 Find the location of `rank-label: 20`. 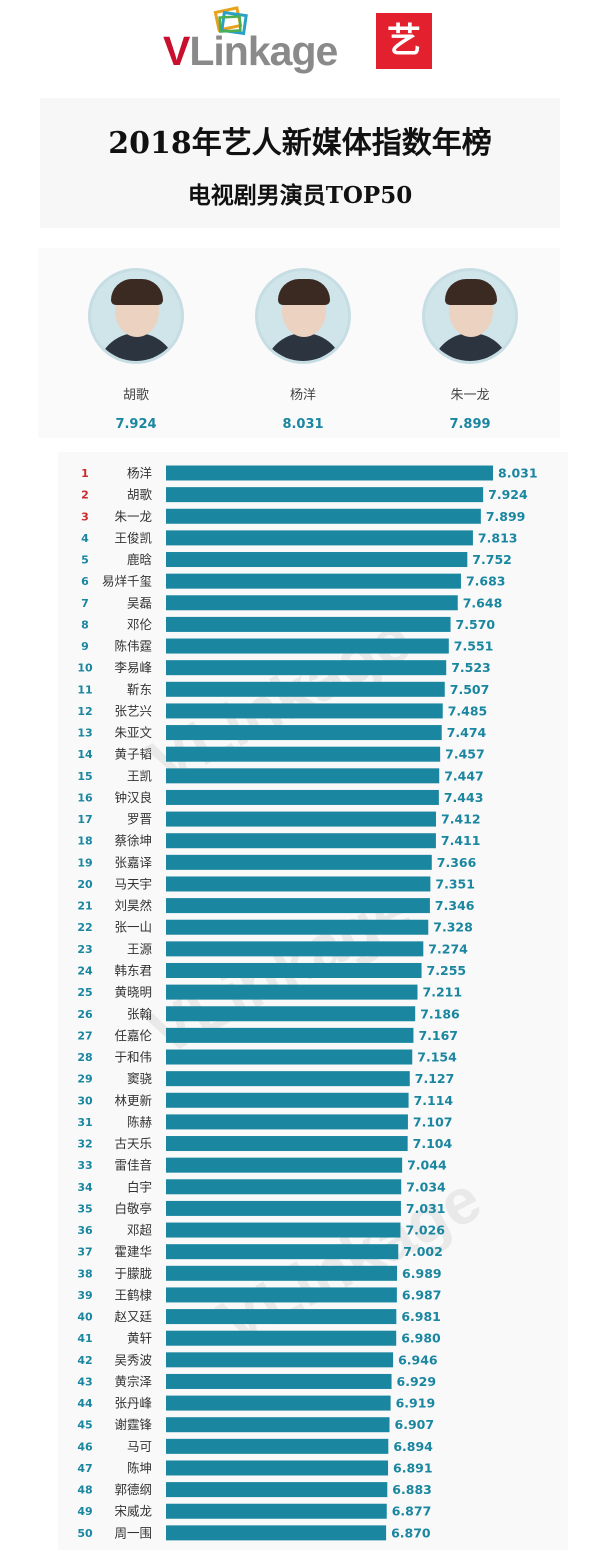

rank-label: 20 is located at coordinates (85, 884).